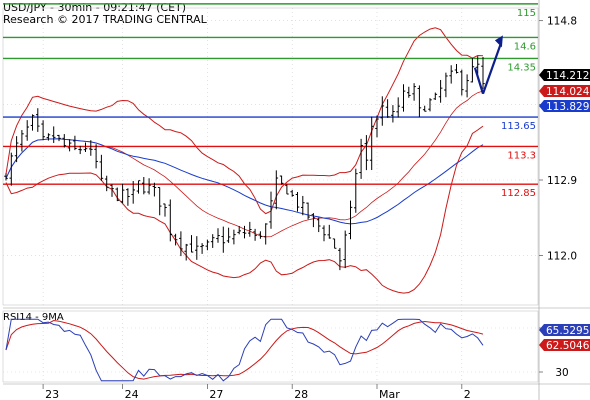 Image resolution: width=590 pixels, height=400 pixels. I want to click on price-tag-rsi, so click(564, 330).